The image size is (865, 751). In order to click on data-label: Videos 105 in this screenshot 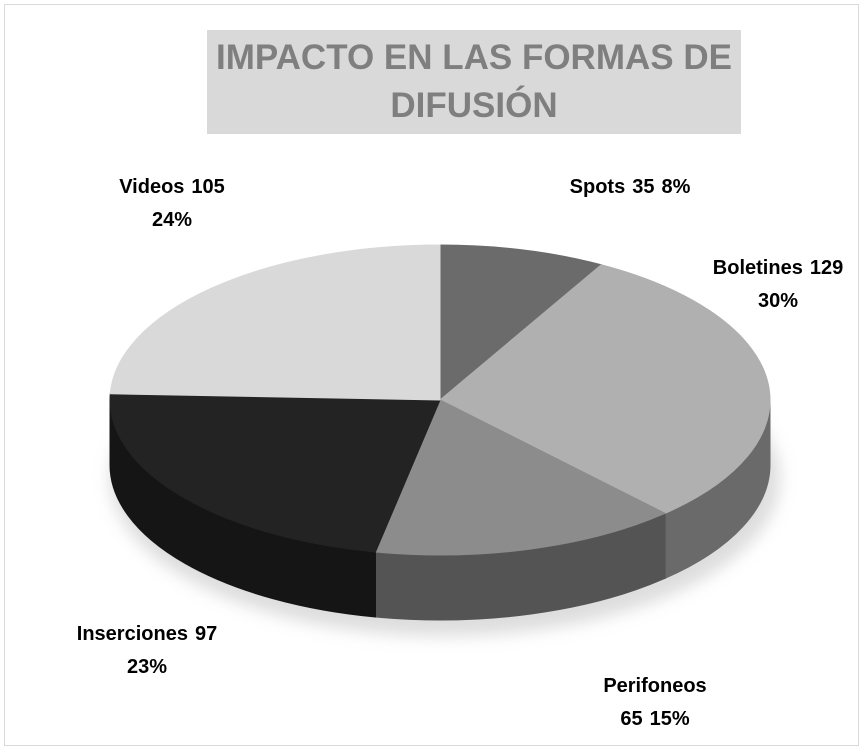, I will do `click(172, 187)`.